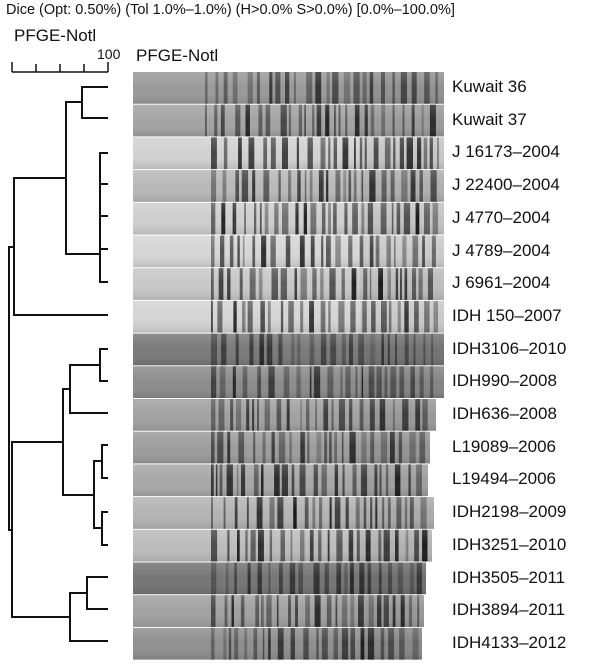  I want to click on lane-label: Kuwait 37, so click(489, 119).